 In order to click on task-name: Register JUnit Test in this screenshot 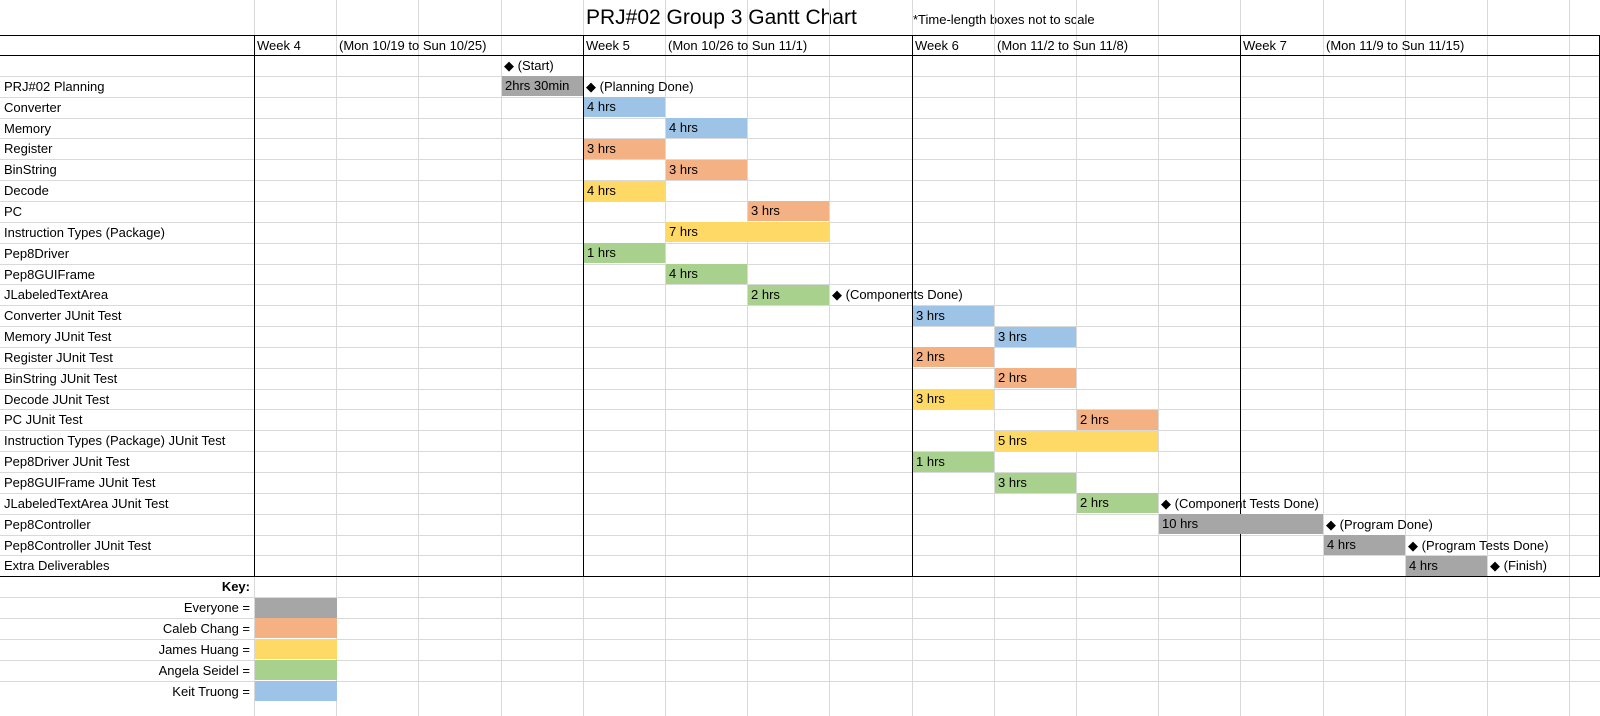, I will do `click(58, 357)`.